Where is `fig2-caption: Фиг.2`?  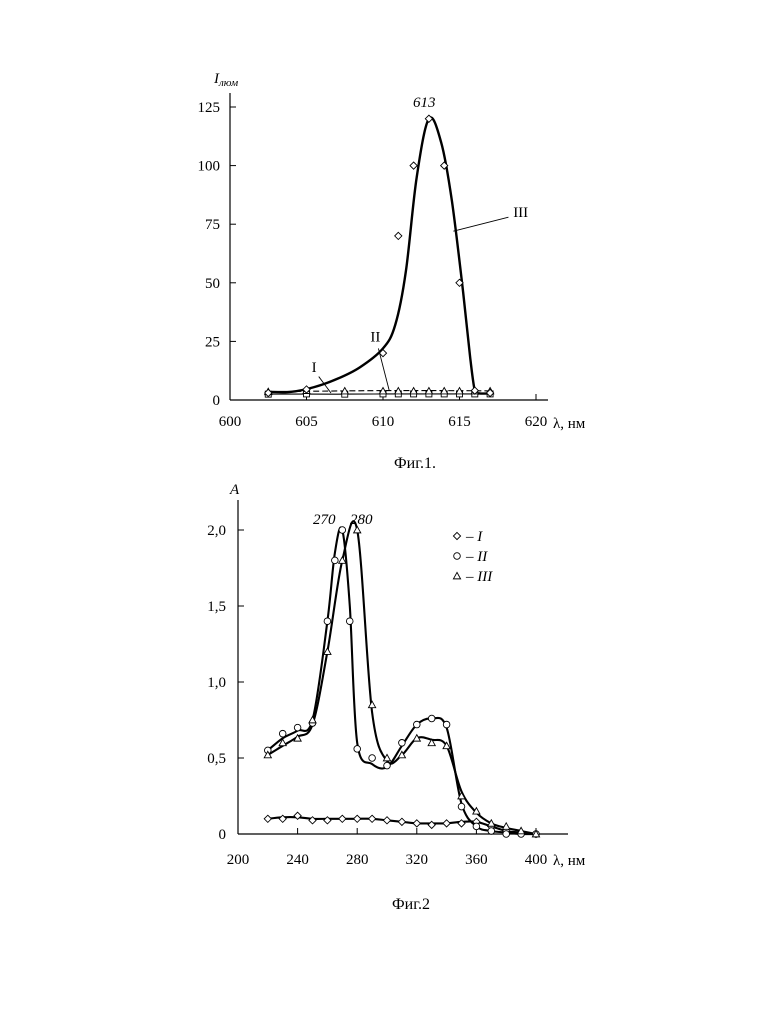
fig2-caption: Фиг.2 is located at coordinates (411, 904).